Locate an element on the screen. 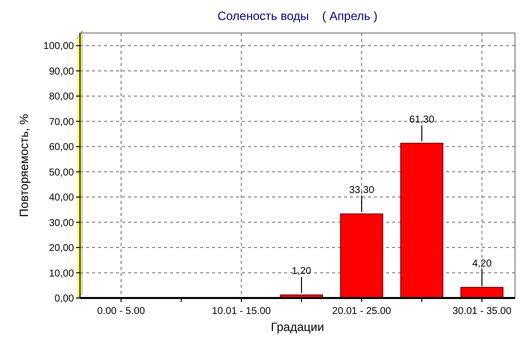 This screenshot has width=532, height=343. y-tick-label: 0,00 is located at coordinates (64, 299).